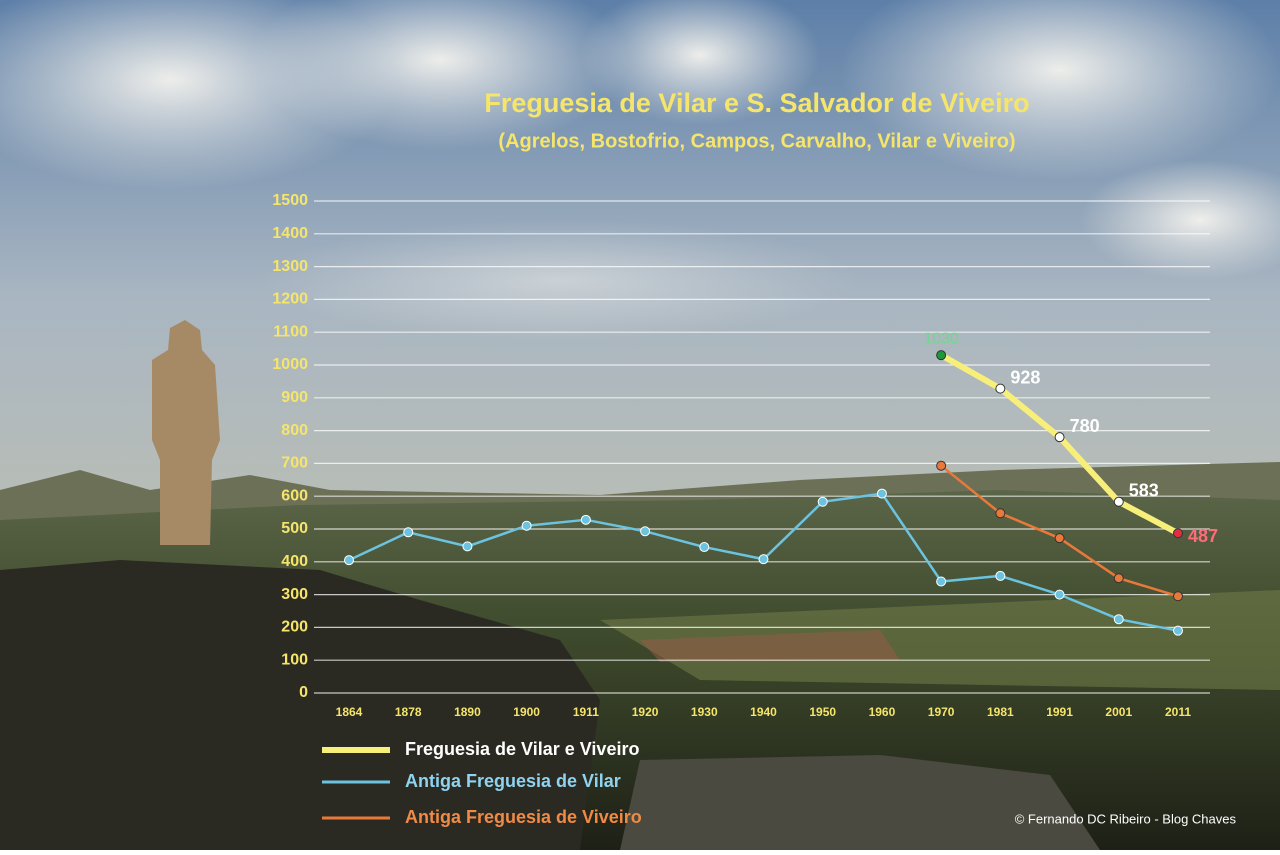 The height and width of the screenshot is (855, 1280). I want to click on x-tick-label: 1970, so click(941, 712).